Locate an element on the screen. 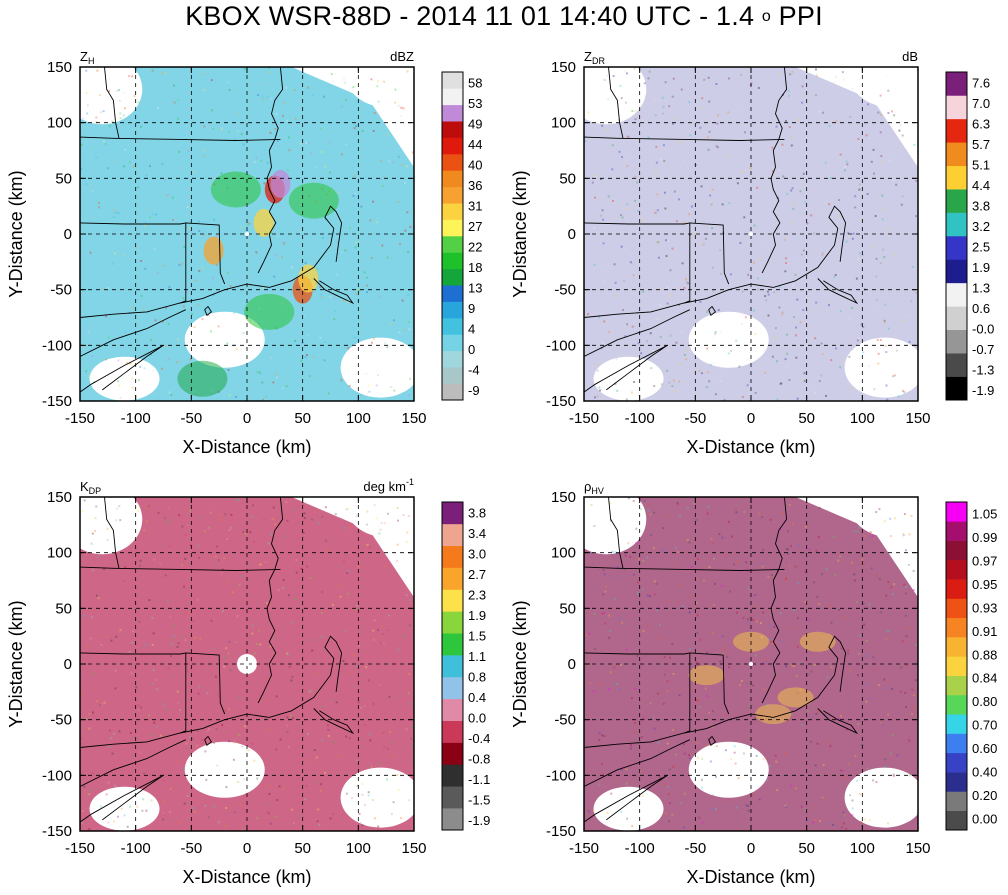 The image size is (1008, 895). x-tick-label: 100 is located at coordinates (358, 848).